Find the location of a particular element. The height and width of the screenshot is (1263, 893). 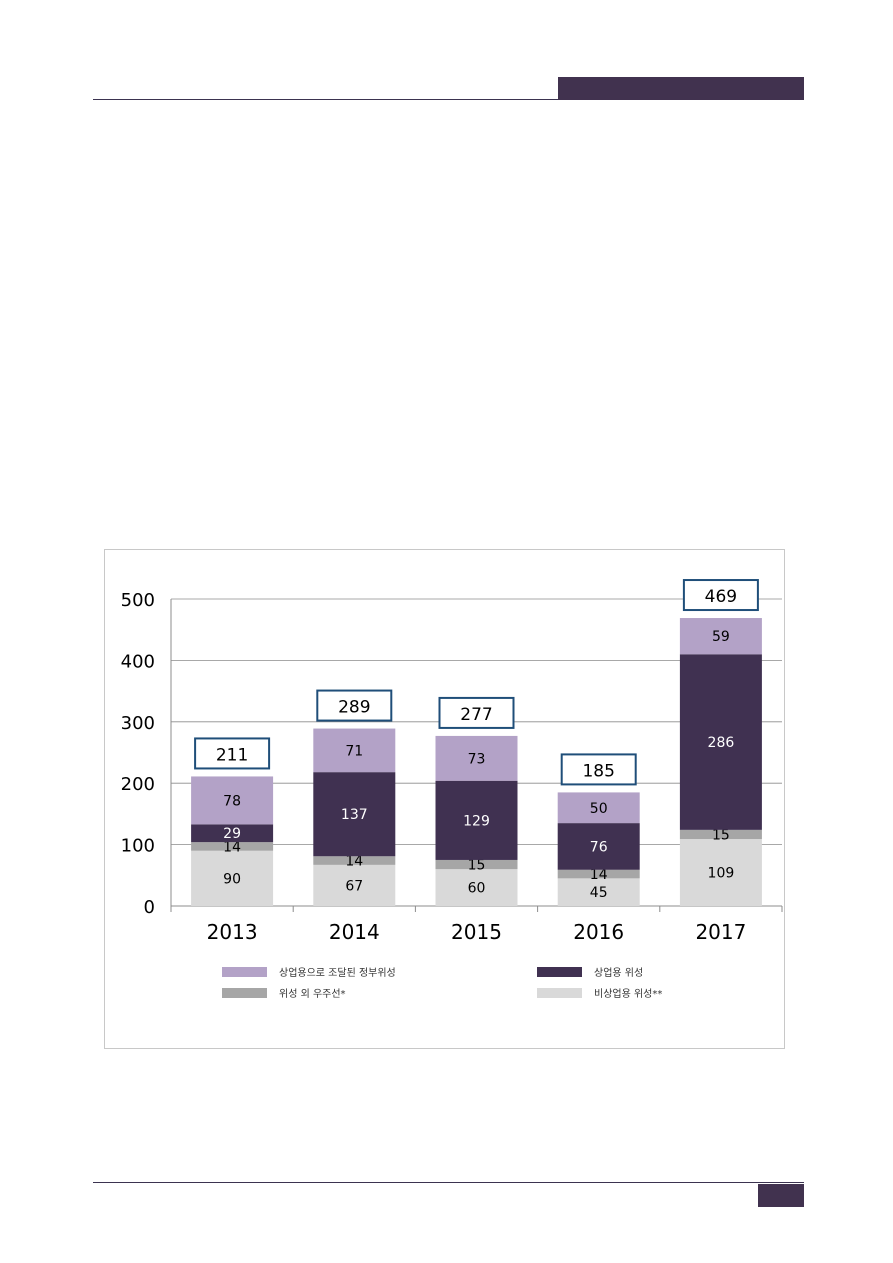

legend-label: 상업용 위성 is located at coordinates (619, 973).